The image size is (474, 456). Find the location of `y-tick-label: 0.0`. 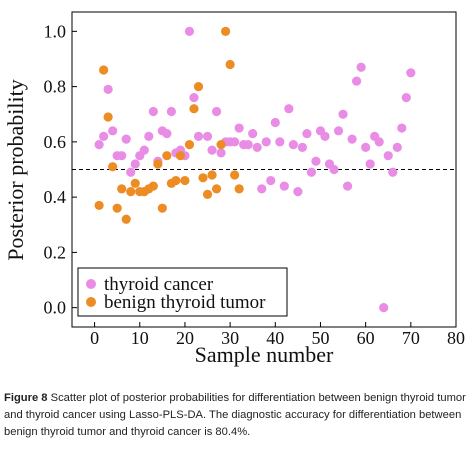

y-tick-label: 0.0 is located at coordinates (55, 308).